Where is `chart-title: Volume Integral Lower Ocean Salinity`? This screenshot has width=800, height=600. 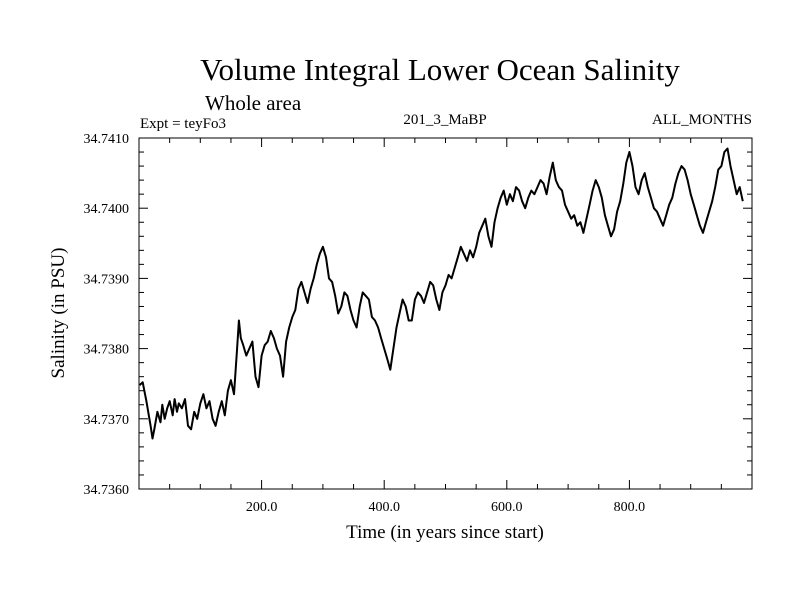
chart-title: Volume Integral Lower Ocean Salinity is located at coordinates (440, 69).